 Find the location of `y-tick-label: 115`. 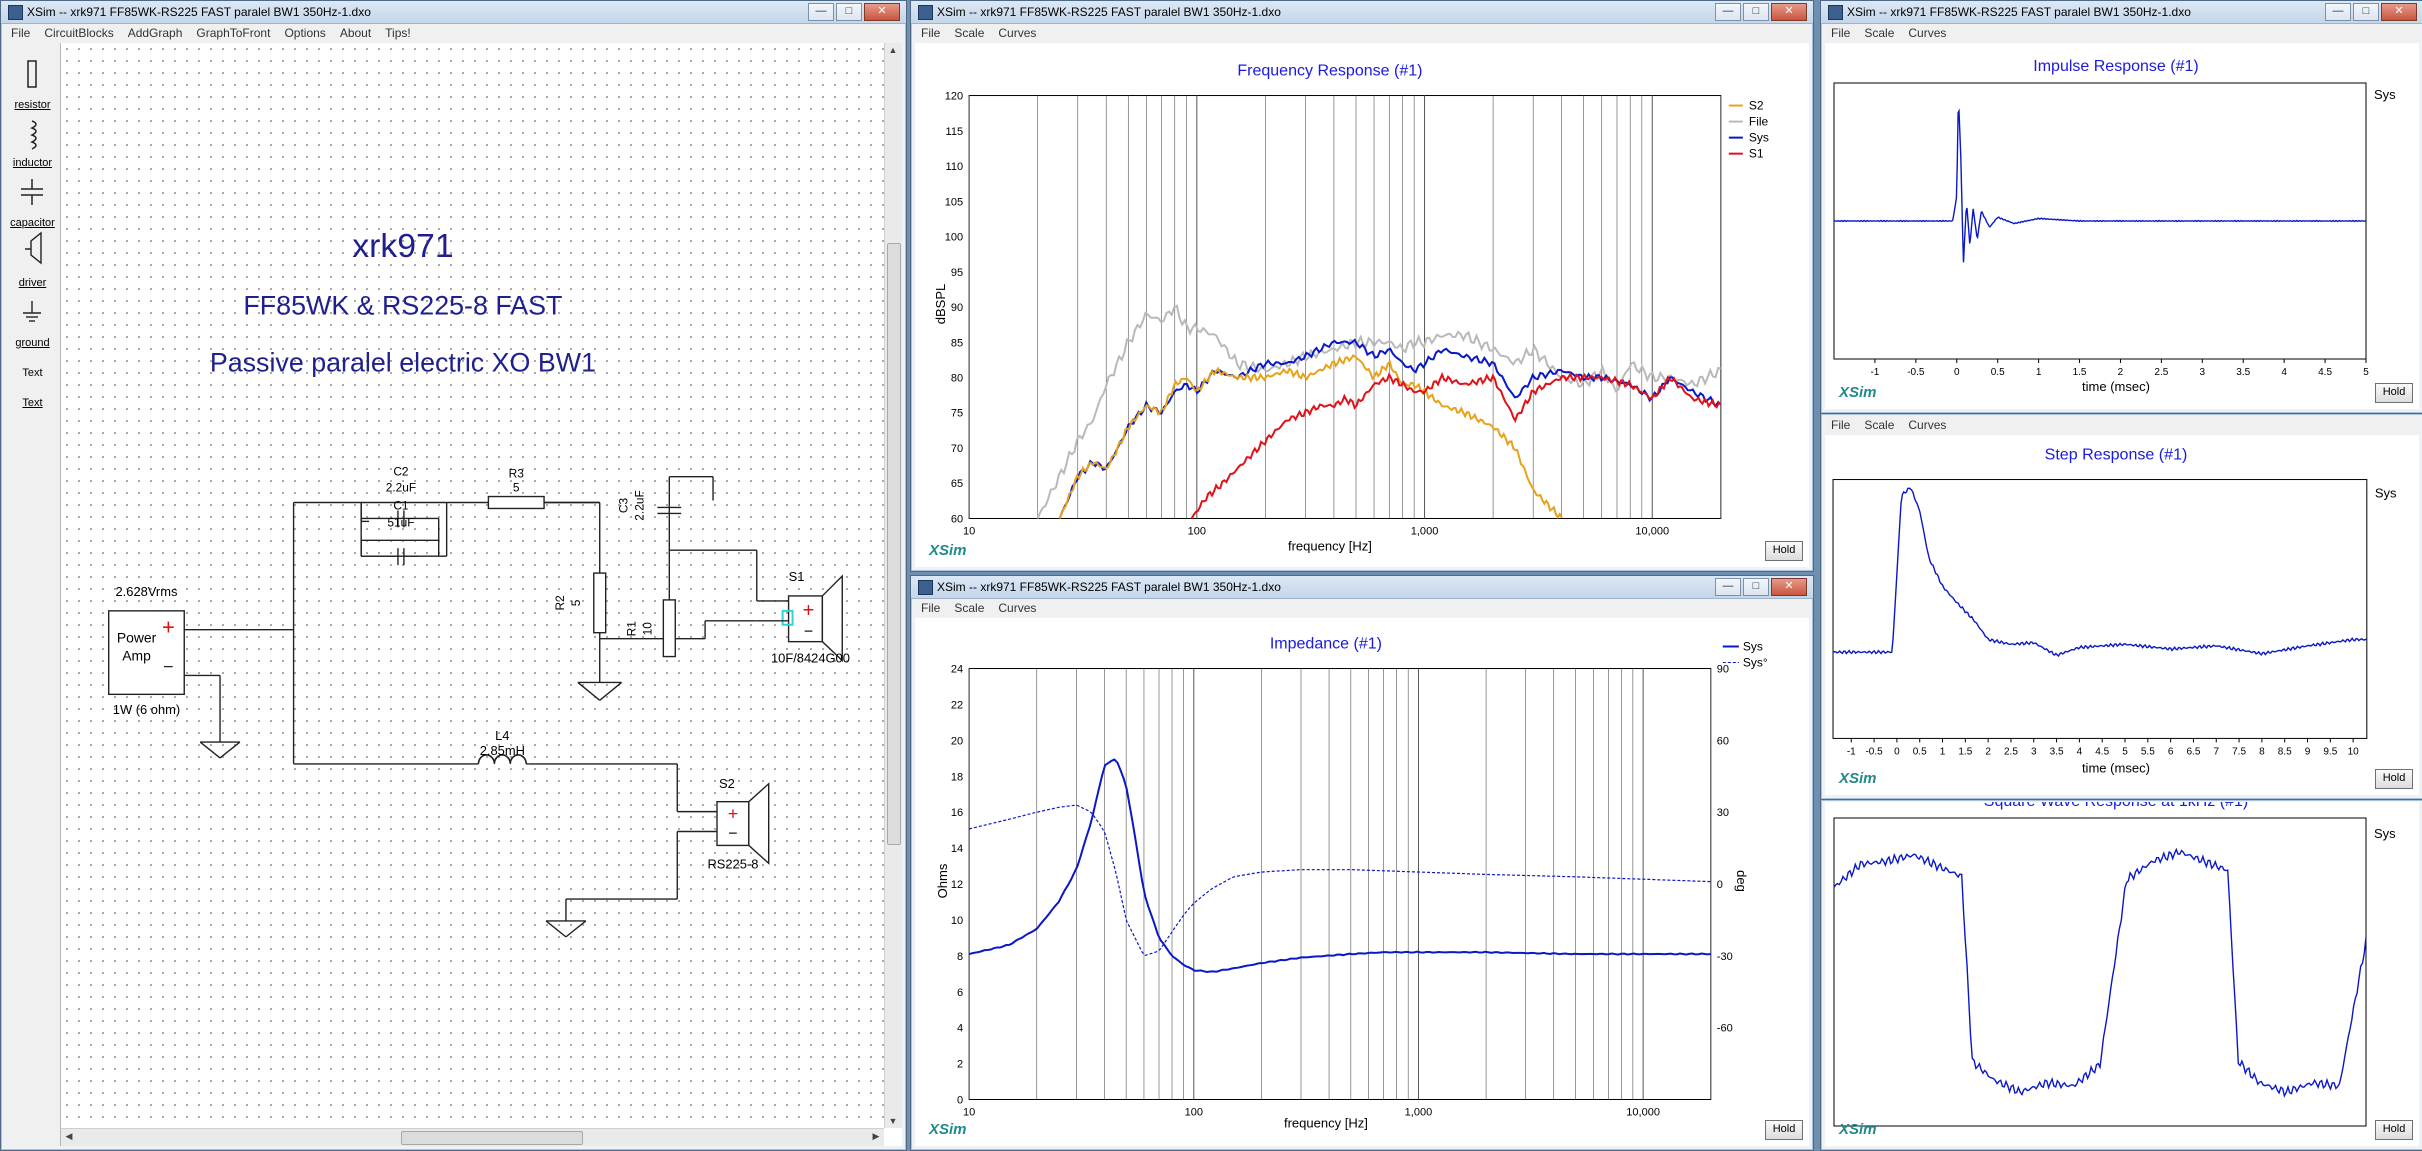

y-tick-label: 115 is located at coordinates (955, 132).